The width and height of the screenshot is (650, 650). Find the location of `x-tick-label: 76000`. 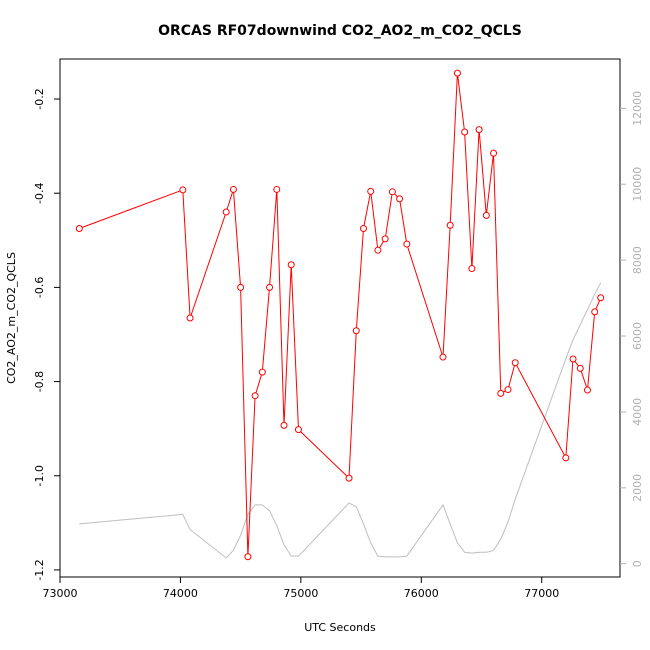

x-tick-label: 76000 is located at coordinates (421, 593).